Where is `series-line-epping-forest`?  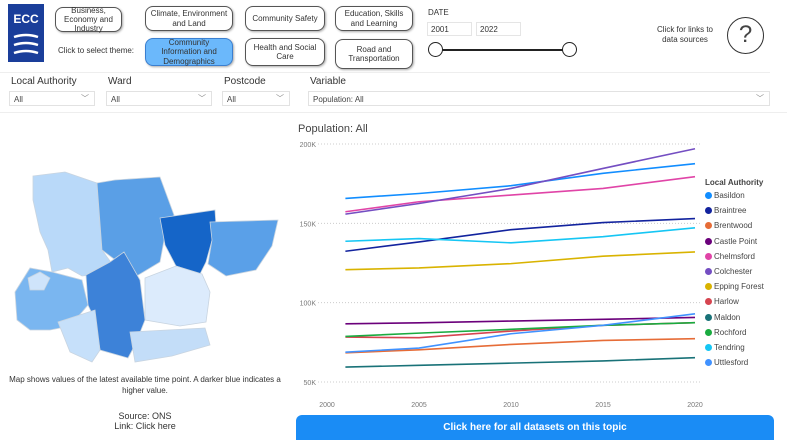 series-line-epping-forest is located at coordinates (520, 261).